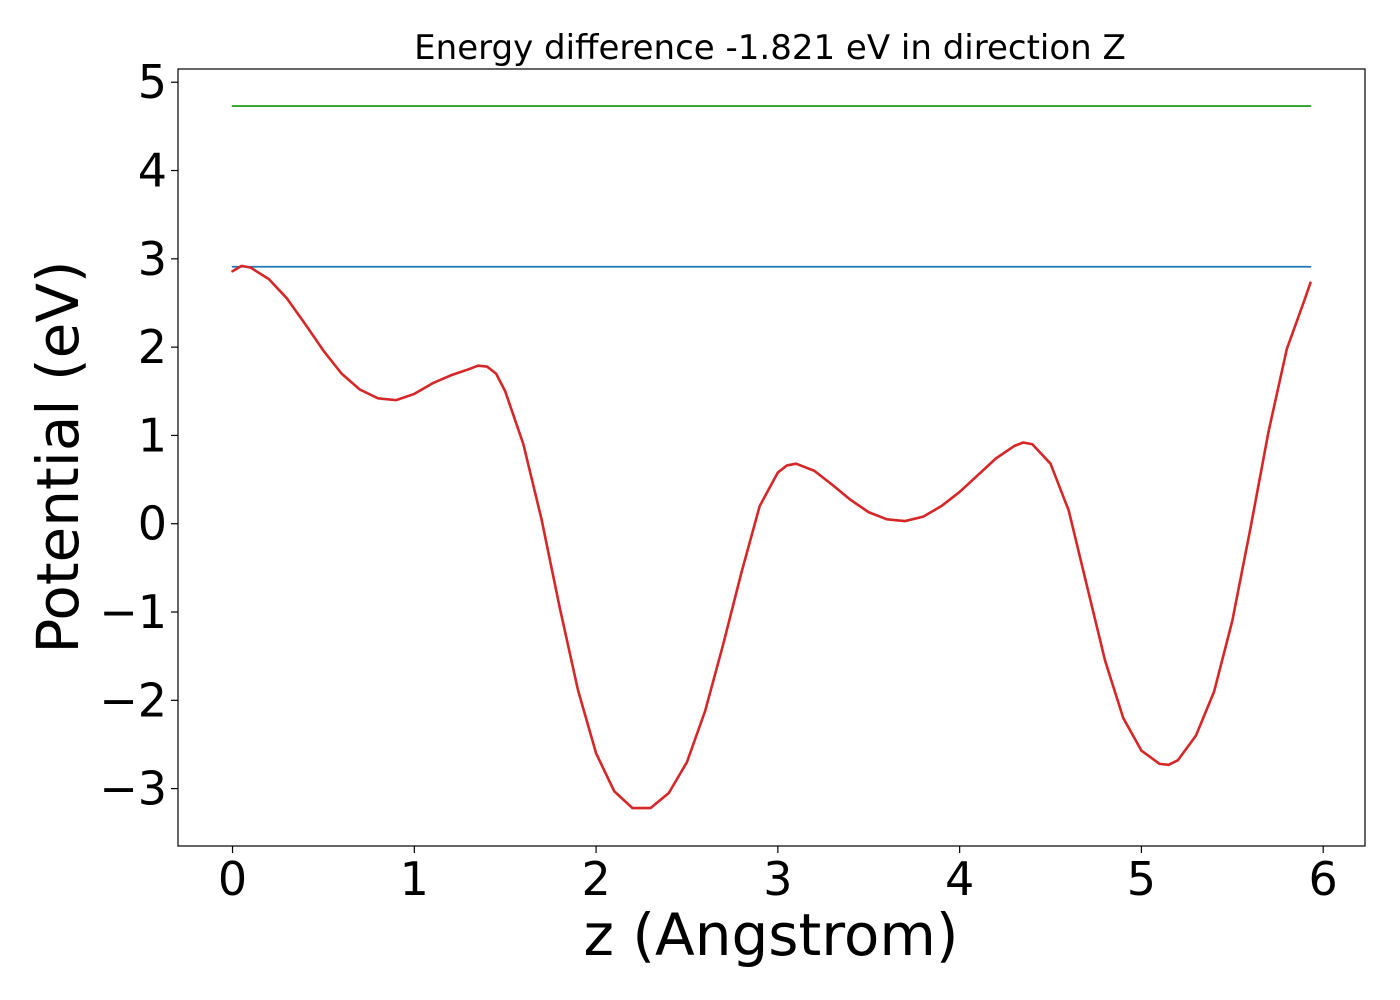 Image resolution: width=1400 pixels, height=1000 pixels. Describe the element at coordinates (1323, 879) in the screenshot. I see `x-tick-label: 6` at that location.